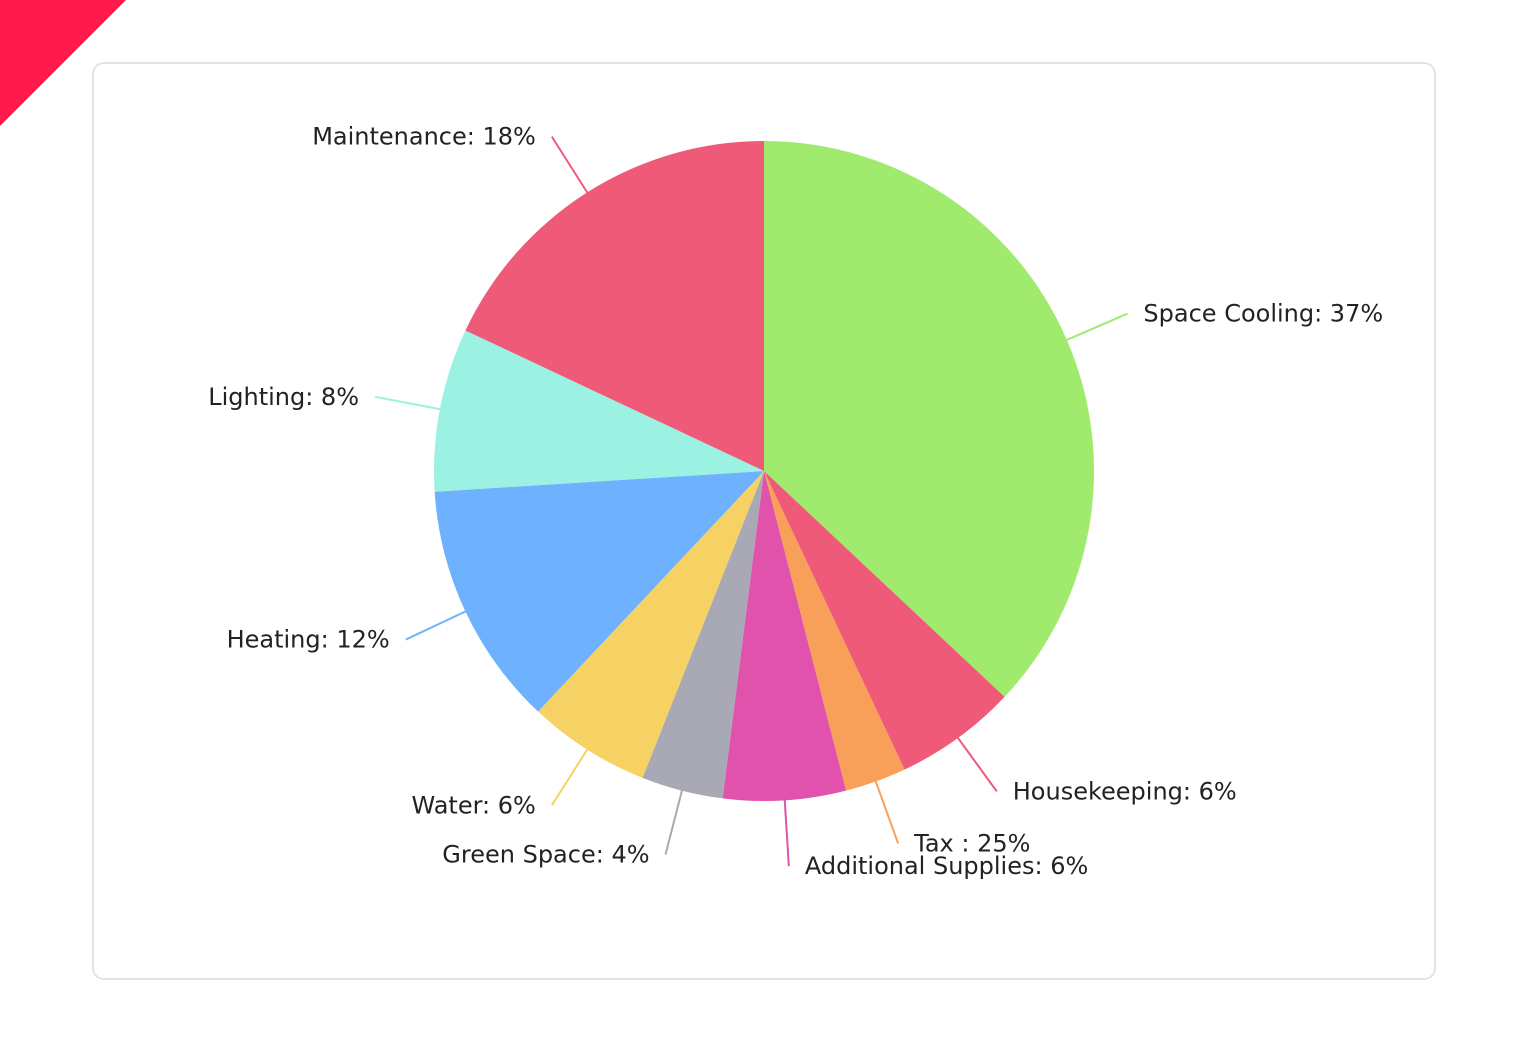  What do you see at coordinates (614, 306) in the screenshot?
I see `pie-slice-maintenance` at bounding box center [614, 306].